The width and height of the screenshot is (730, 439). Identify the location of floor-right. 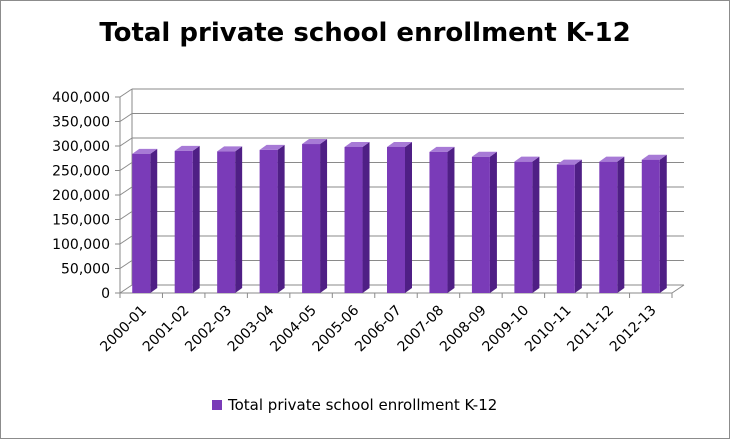
(678, 289).